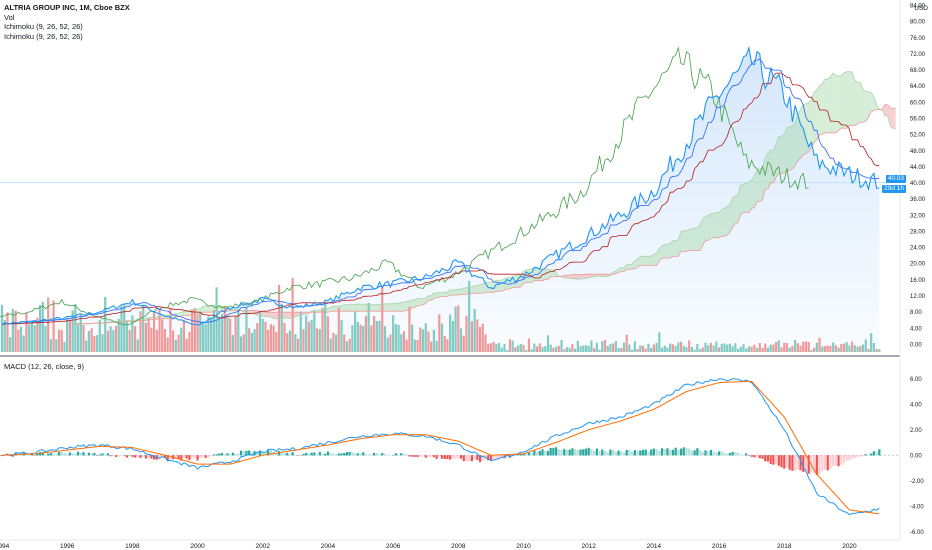 This screenshot has width=932, height=550. Describe the element at coordinates (43, 26) in the screenshot. I see `legend-ichimoku-1: Ichimoku (9, 26, 52, 26)` at that location.